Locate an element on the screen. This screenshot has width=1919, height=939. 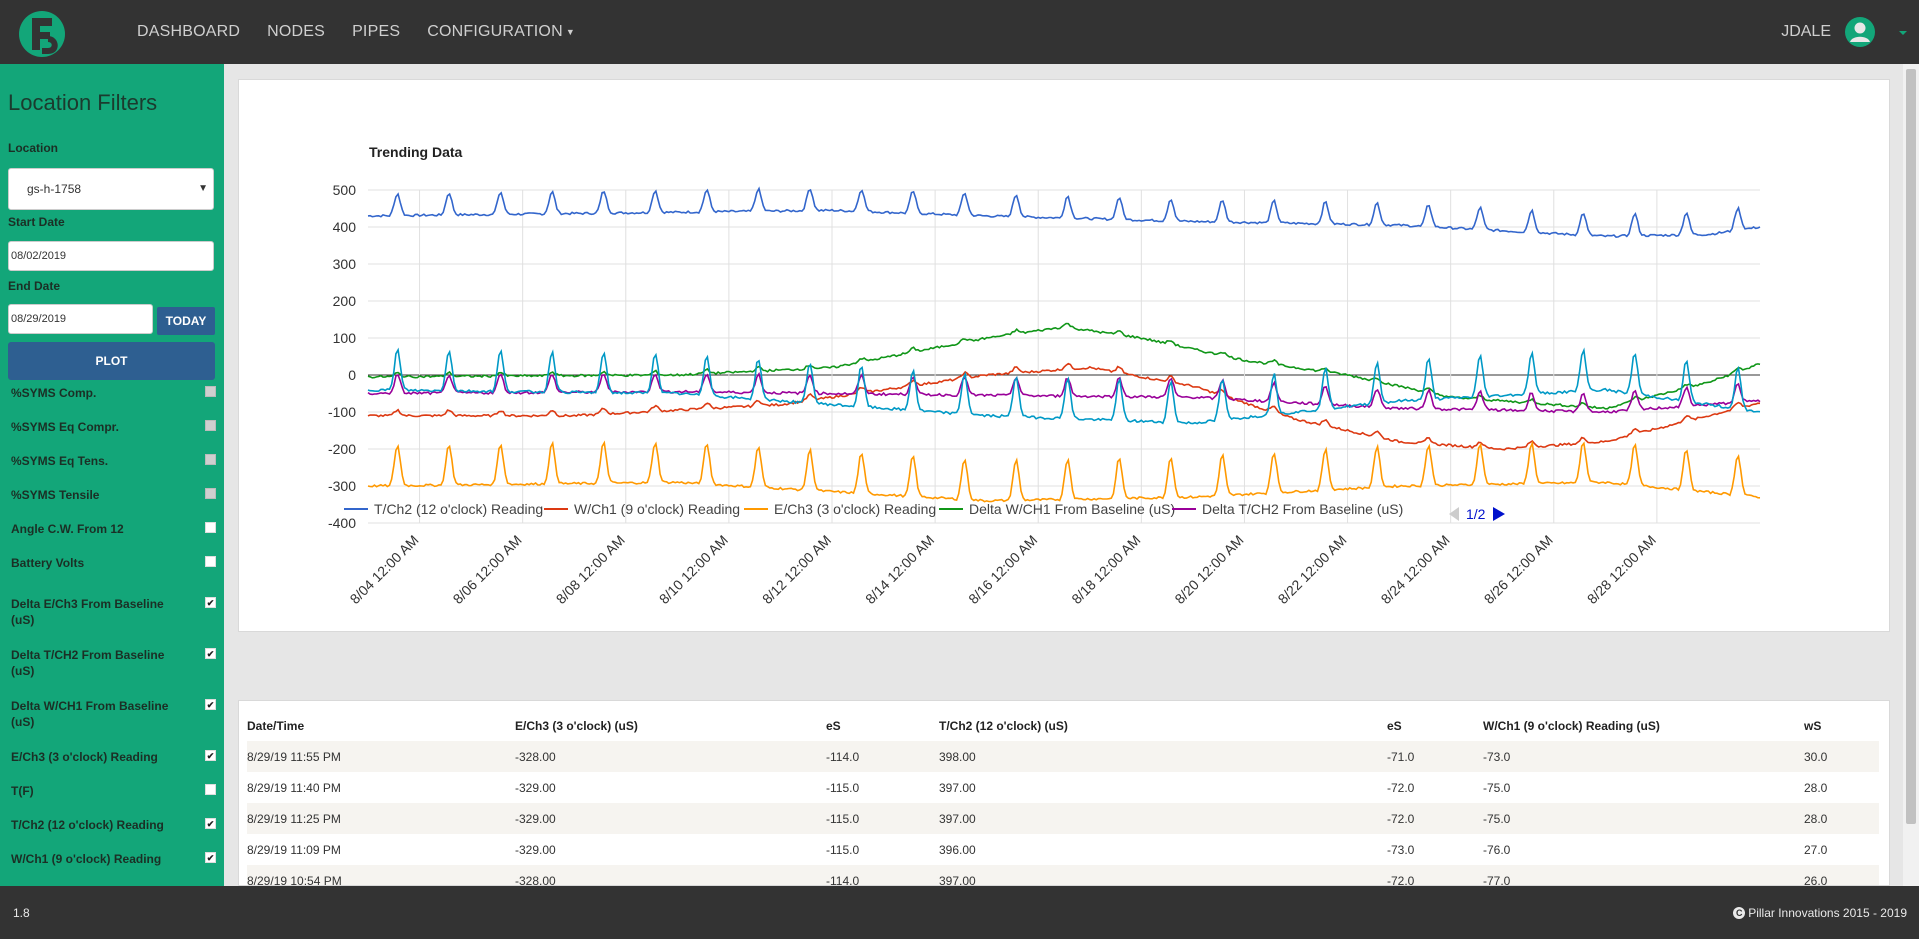
filter-label: %SYMS Tensile is located at coordinates (55, 495).